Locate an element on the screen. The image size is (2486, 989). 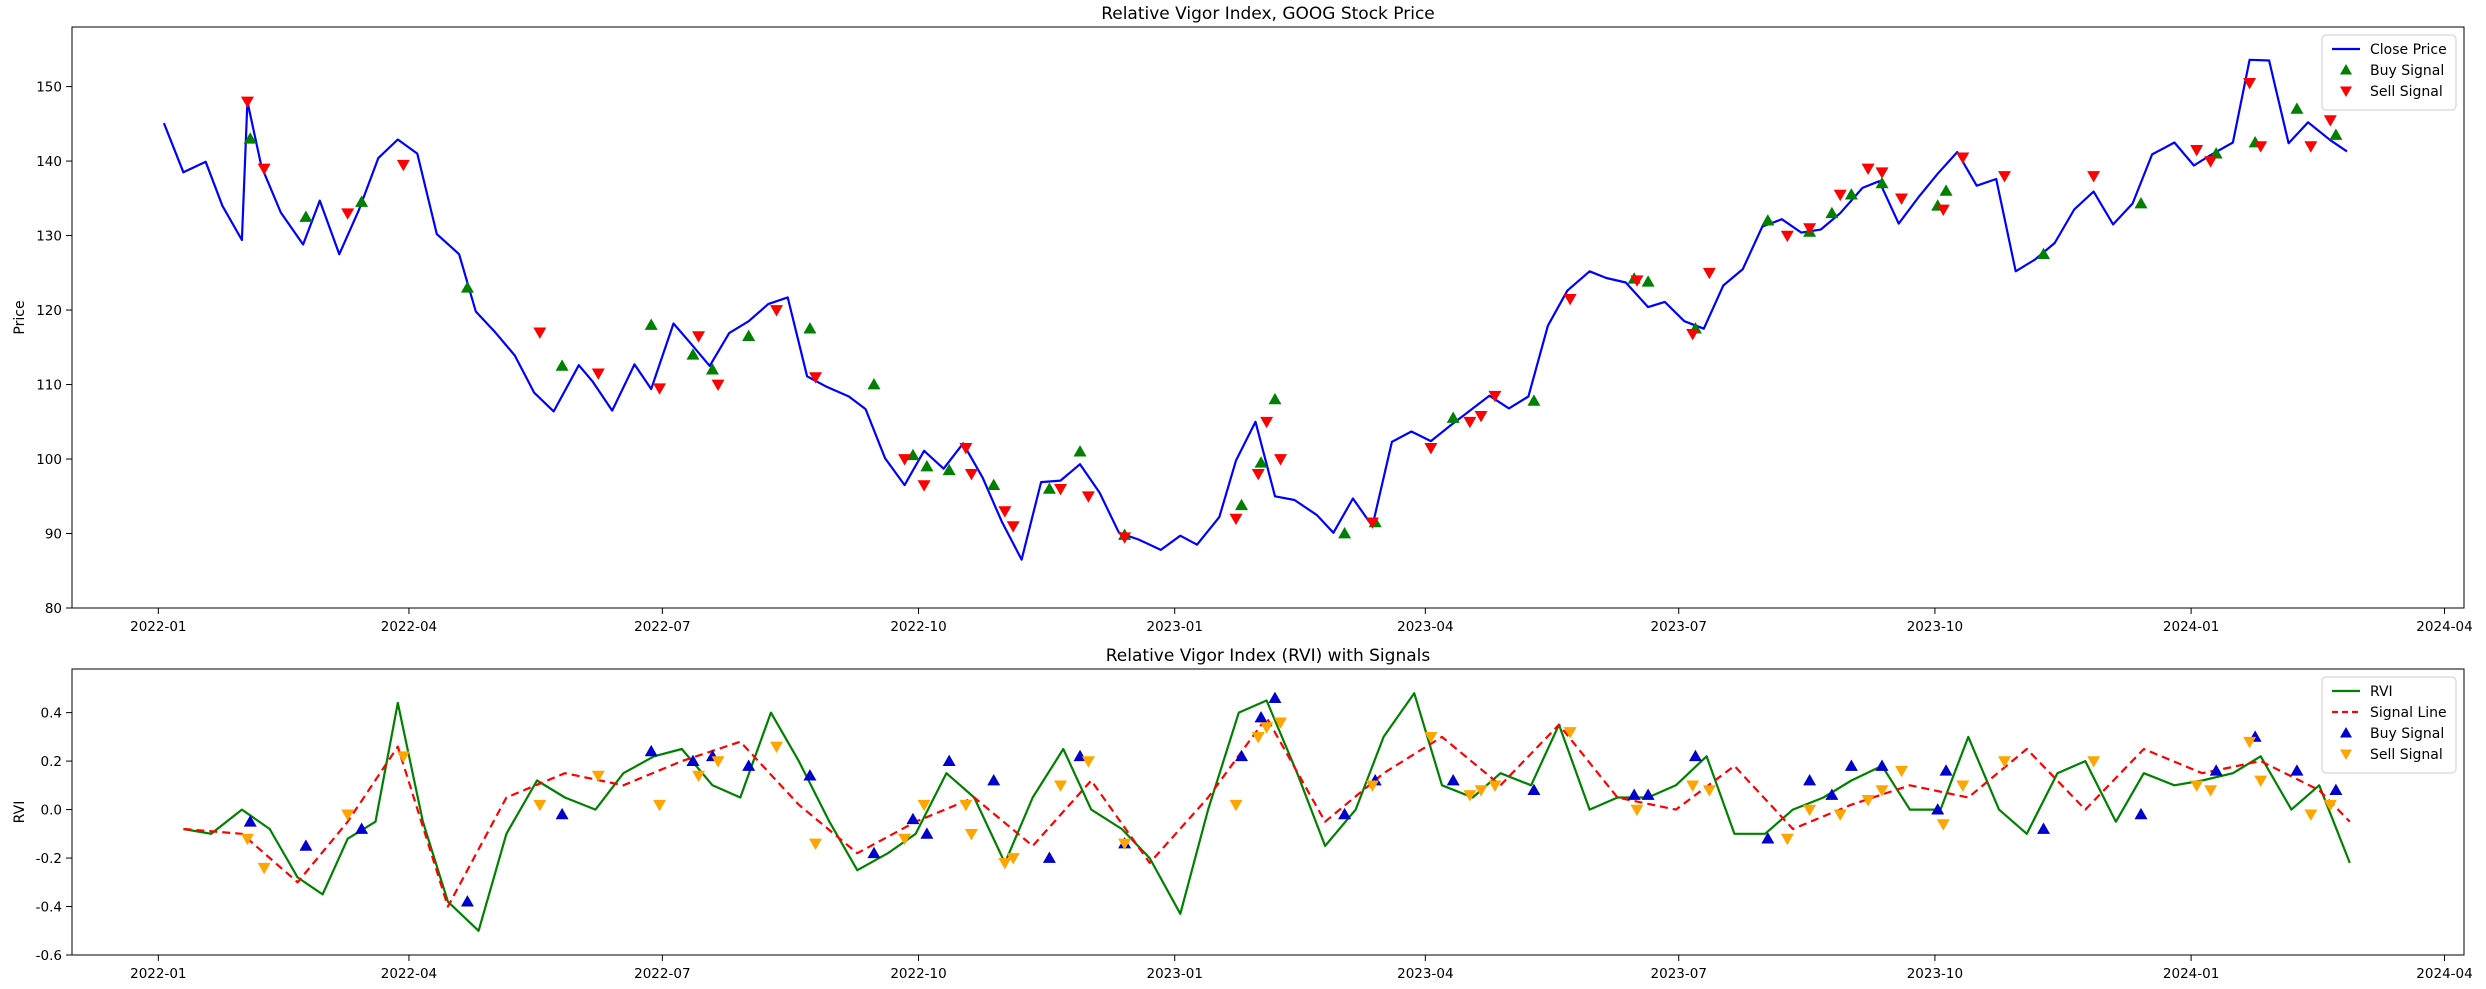
y-tick-label: 90 is located at coordinates (53, 535).